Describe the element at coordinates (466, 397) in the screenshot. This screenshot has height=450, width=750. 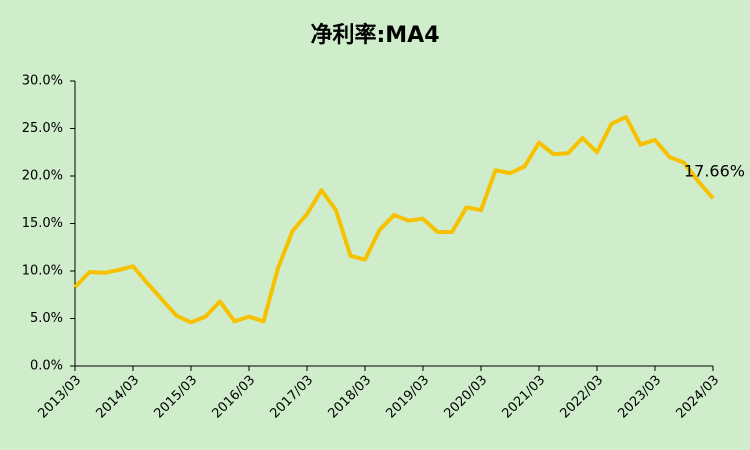
I see `x-tick-label: 2020/03` at that location.